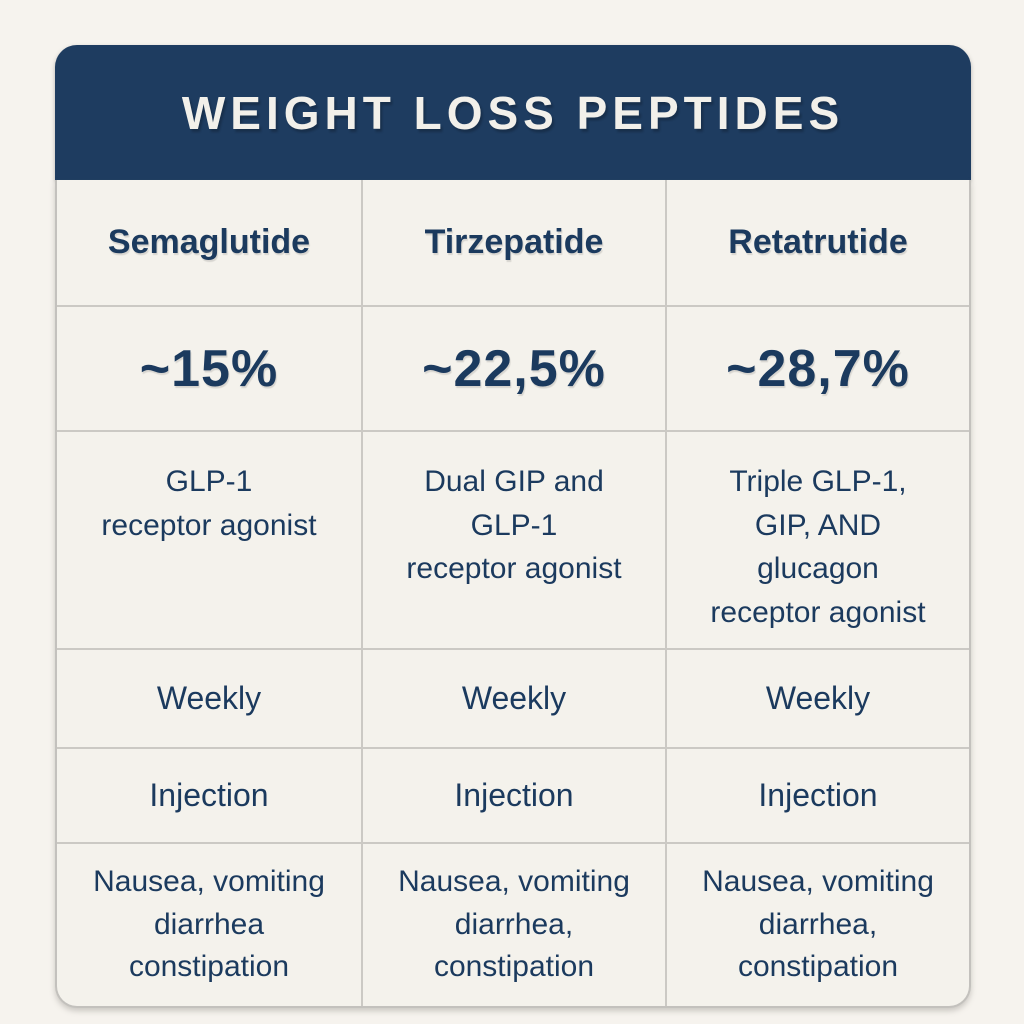 The height and width of the screenshot is (1024, 1024). What do you see at coordinates (513, 539) in the screenshot?
I see `mechanism-cell: Dual GIP and GLP-1 receptor agonist` at bounding box center [513, 539].